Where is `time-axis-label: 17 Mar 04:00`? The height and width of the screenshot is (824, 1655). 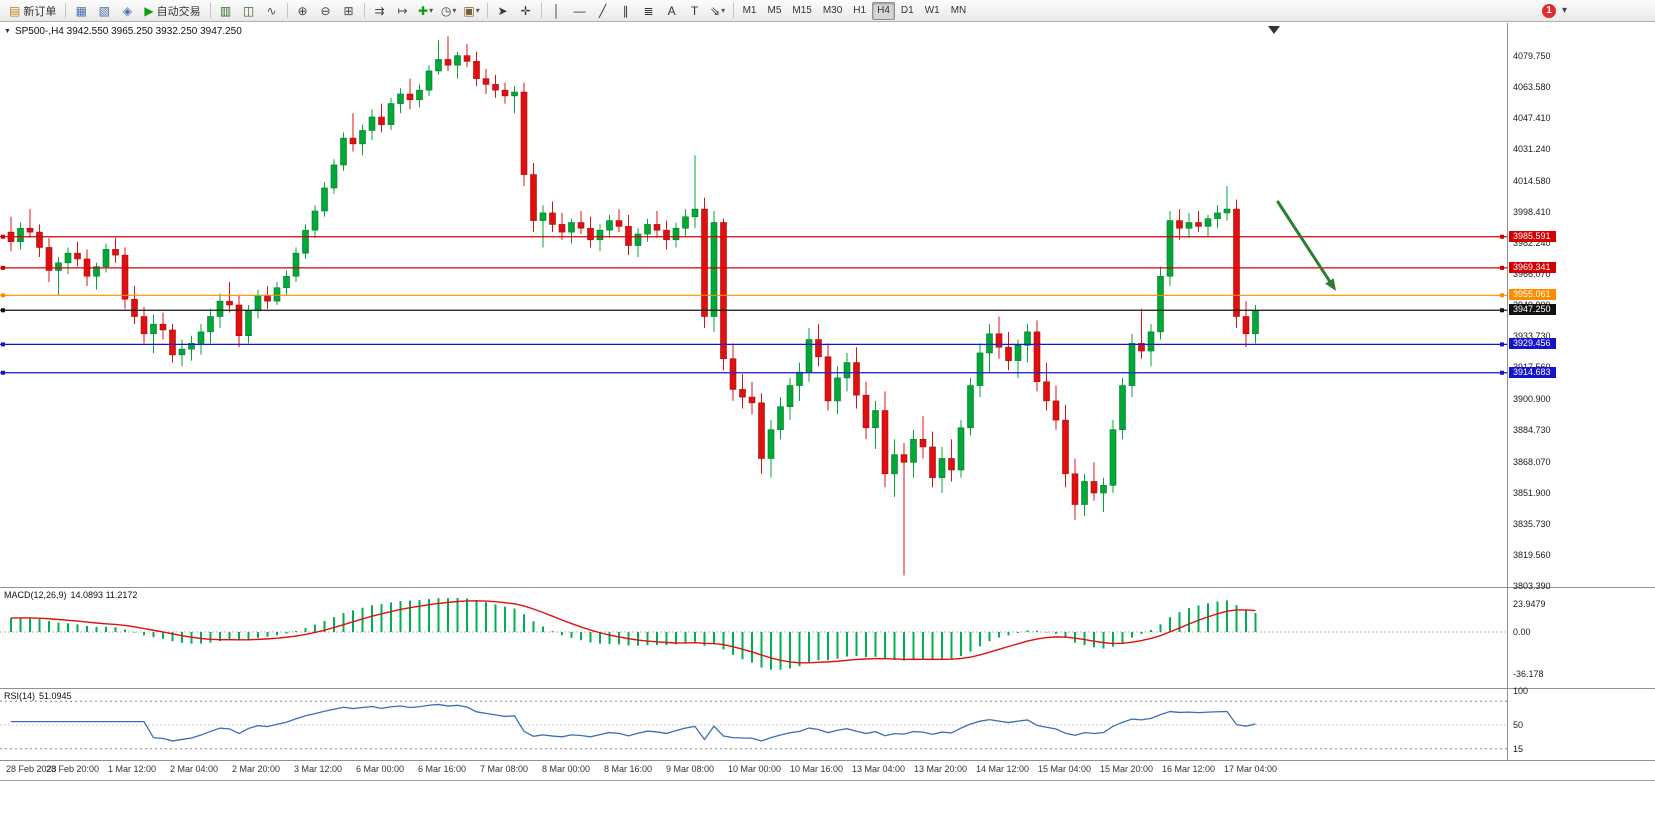
time-axis-label: 17 Mar 04:00 is located at coordinates (1251, 769).